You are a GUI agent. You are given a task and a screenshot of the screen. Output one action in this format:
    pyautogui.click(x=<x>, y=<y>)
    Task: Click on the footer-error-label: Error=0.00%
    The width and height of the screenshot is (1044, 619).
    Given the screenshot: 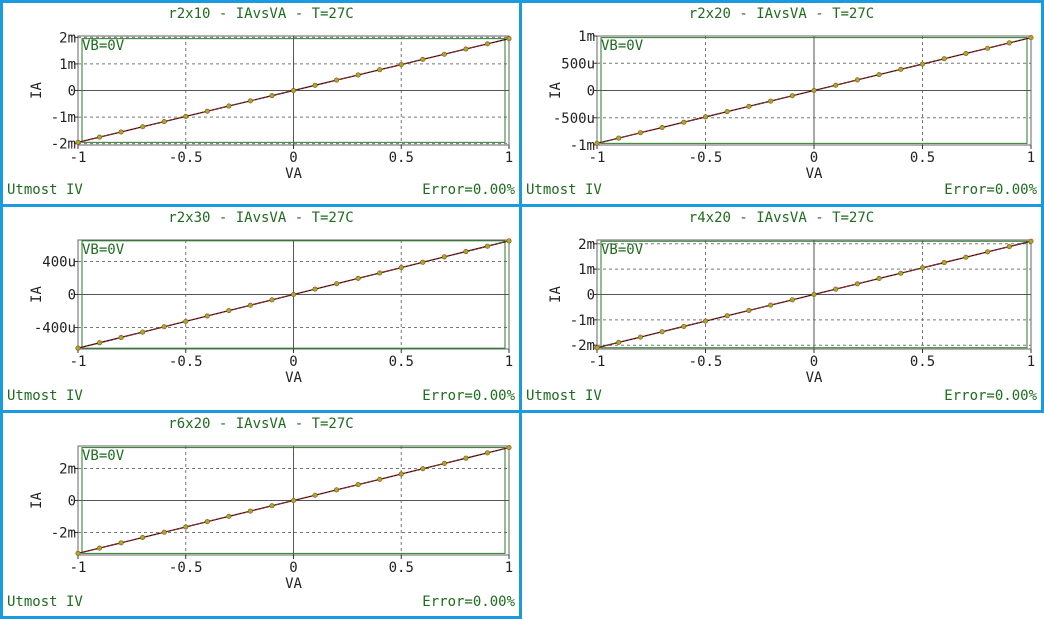 What is the action you would take?
    pyautogui.click(x=468, y=190)
    